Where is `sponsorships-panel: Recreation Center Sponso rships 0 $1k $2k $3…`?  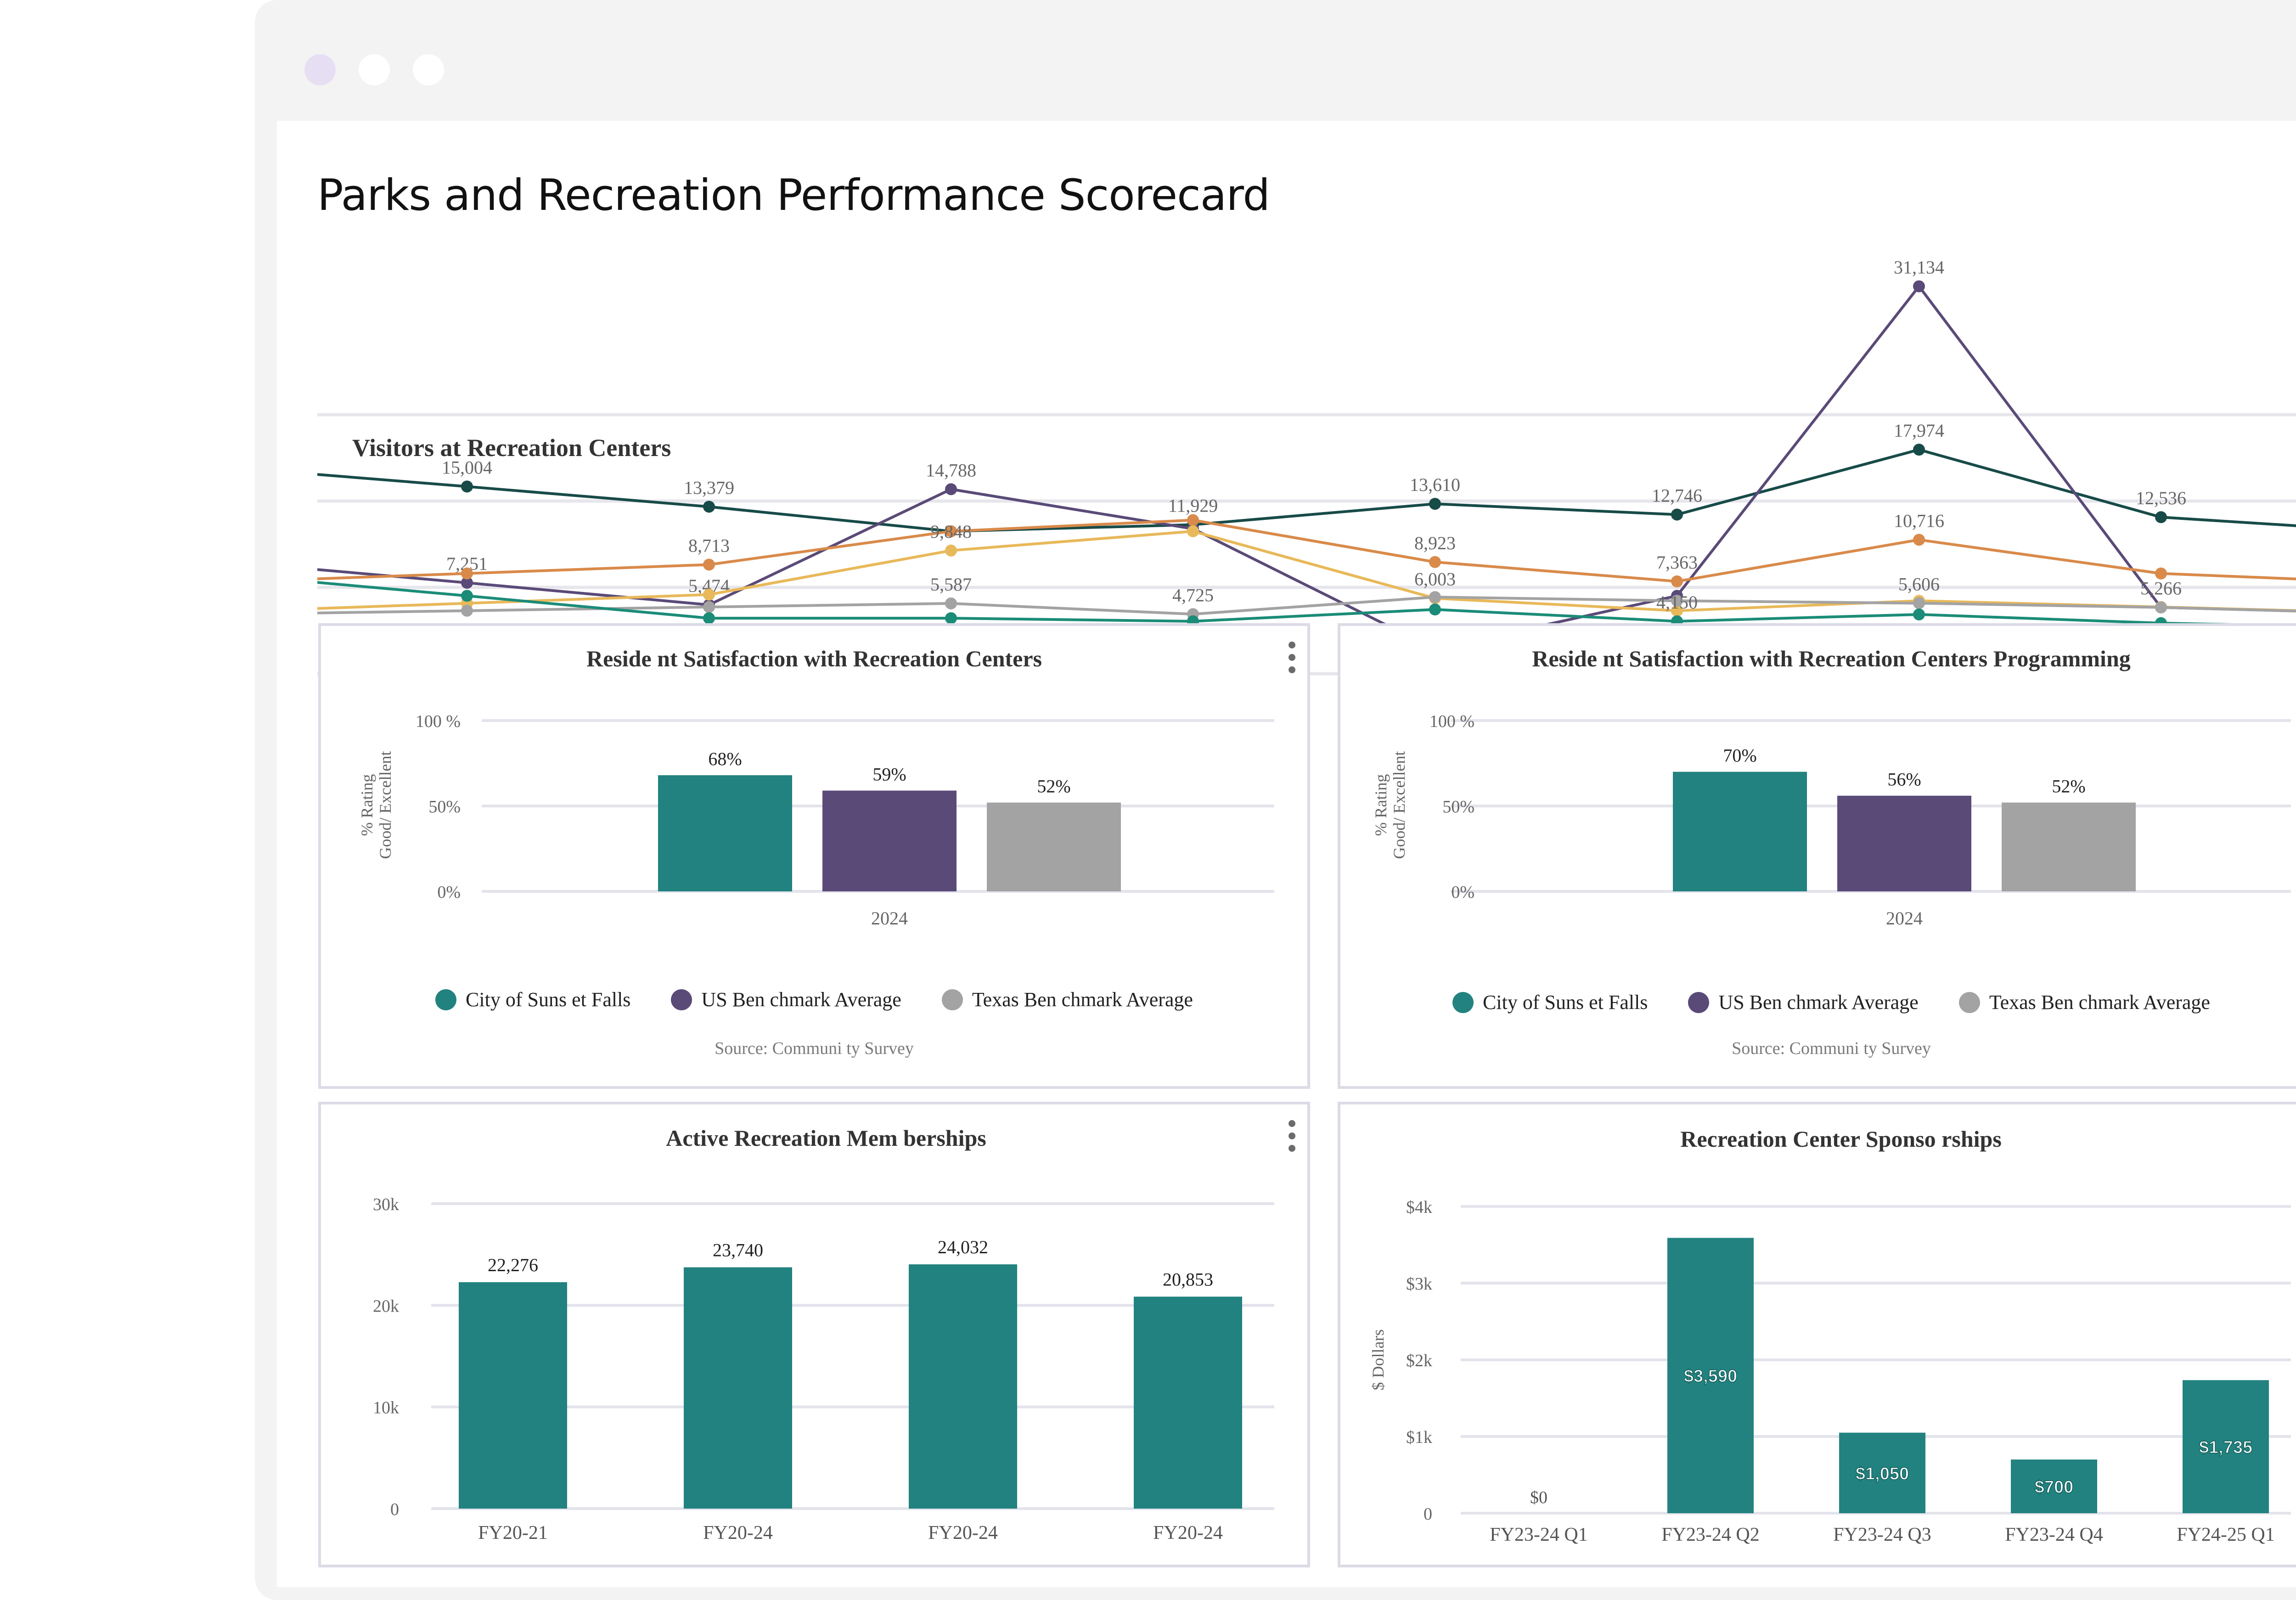 sponsorships-panel: Recreation Center Sponso rships 0 $1k $2k $3… is located at coordinates (1817, 1335).